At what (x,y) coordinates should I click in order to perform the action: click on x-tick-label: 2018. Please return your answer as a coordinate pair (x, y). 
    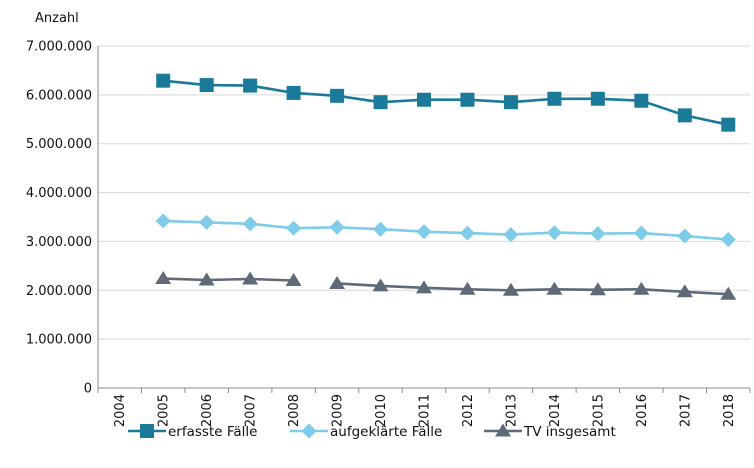
    Looking at the image, I should click on (729, 410).